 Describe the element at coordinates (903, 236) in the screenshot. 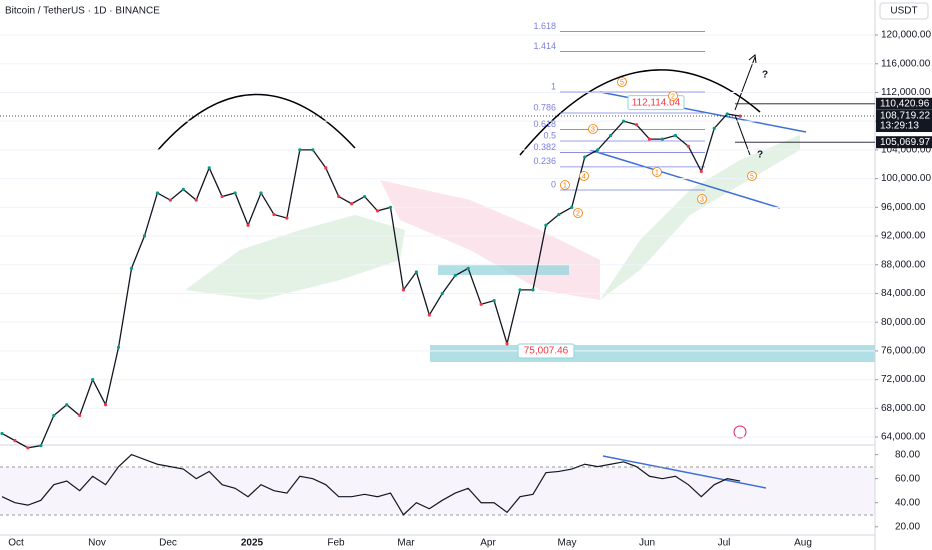

I see `y-tick-label: 92,000.00` at that location.